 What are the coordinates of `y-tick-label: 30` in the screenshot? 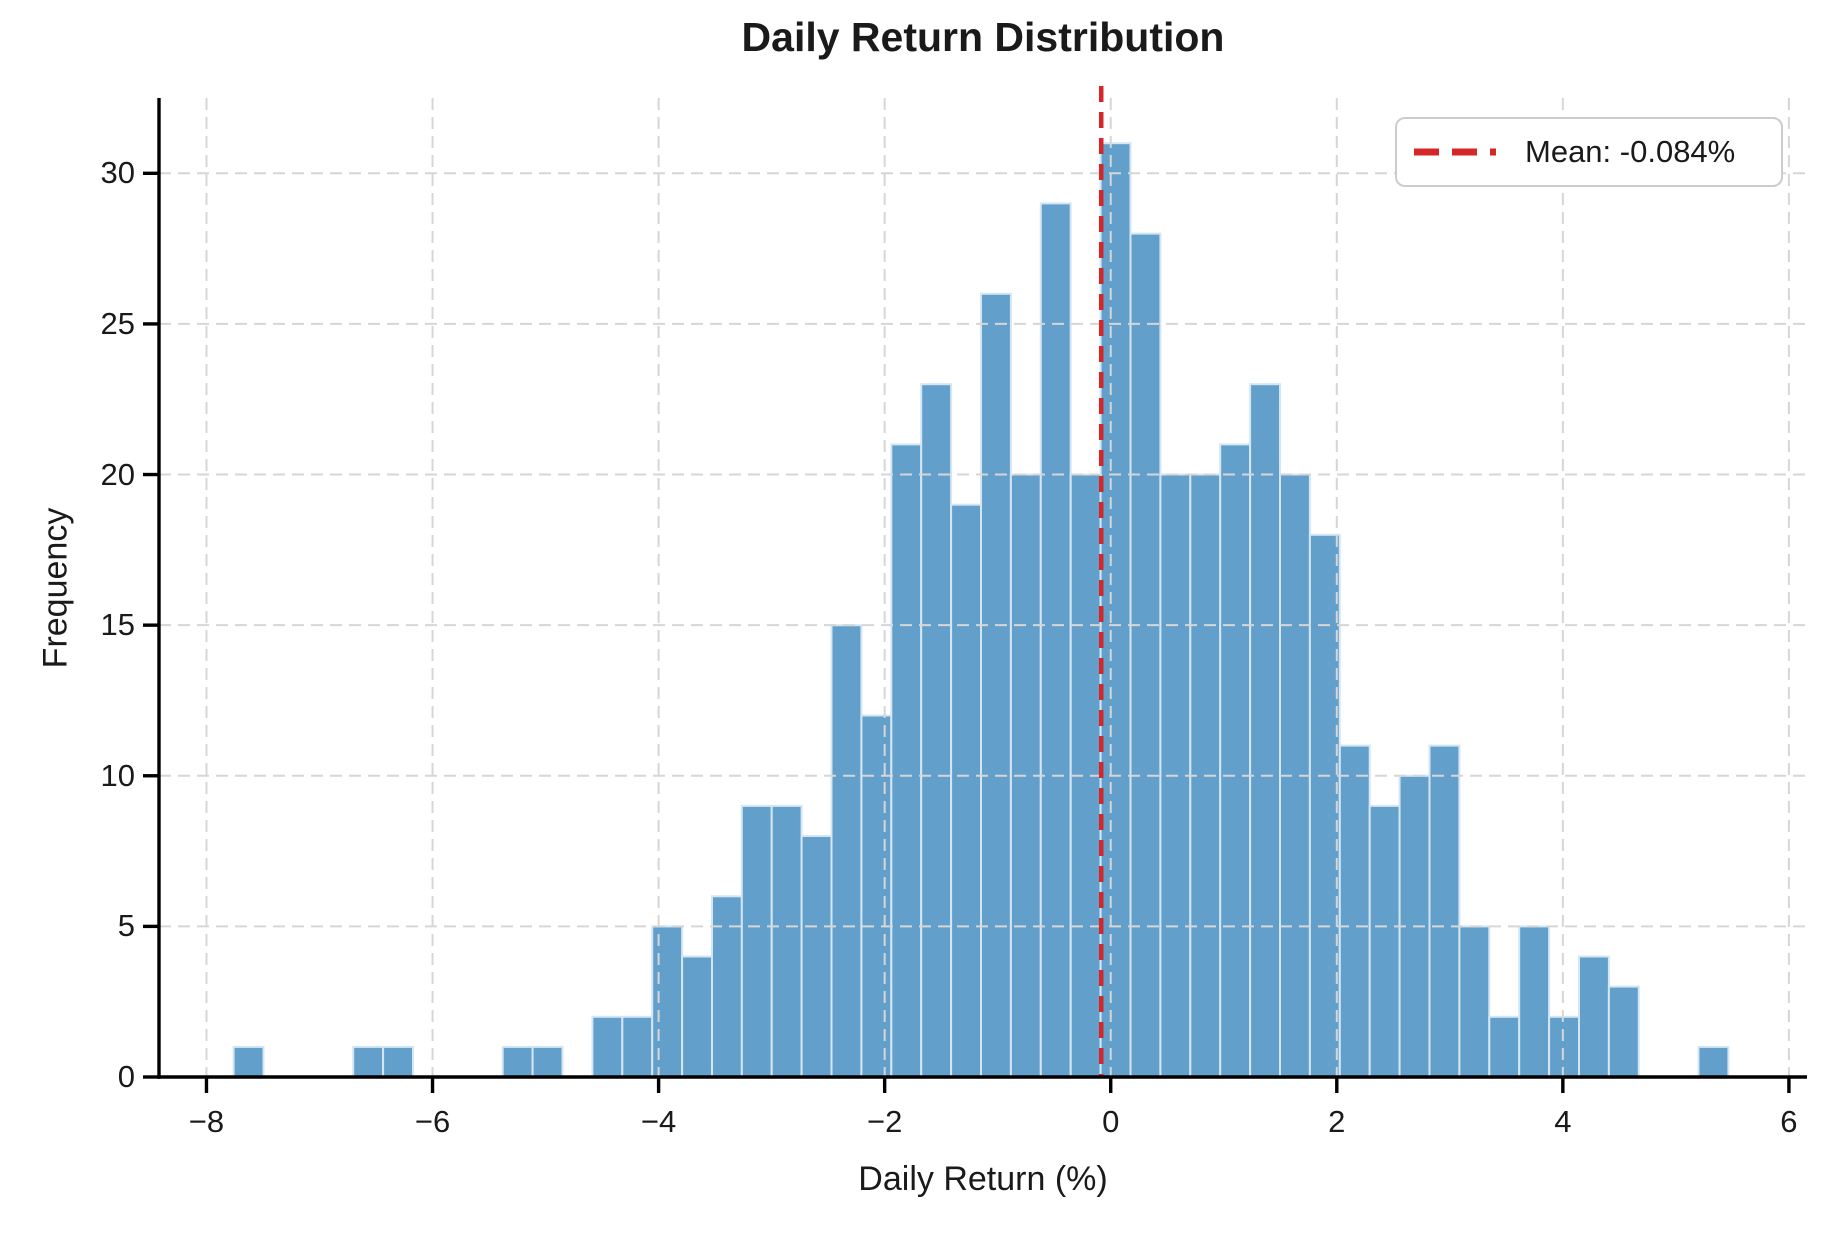 It's located at (117, 173).